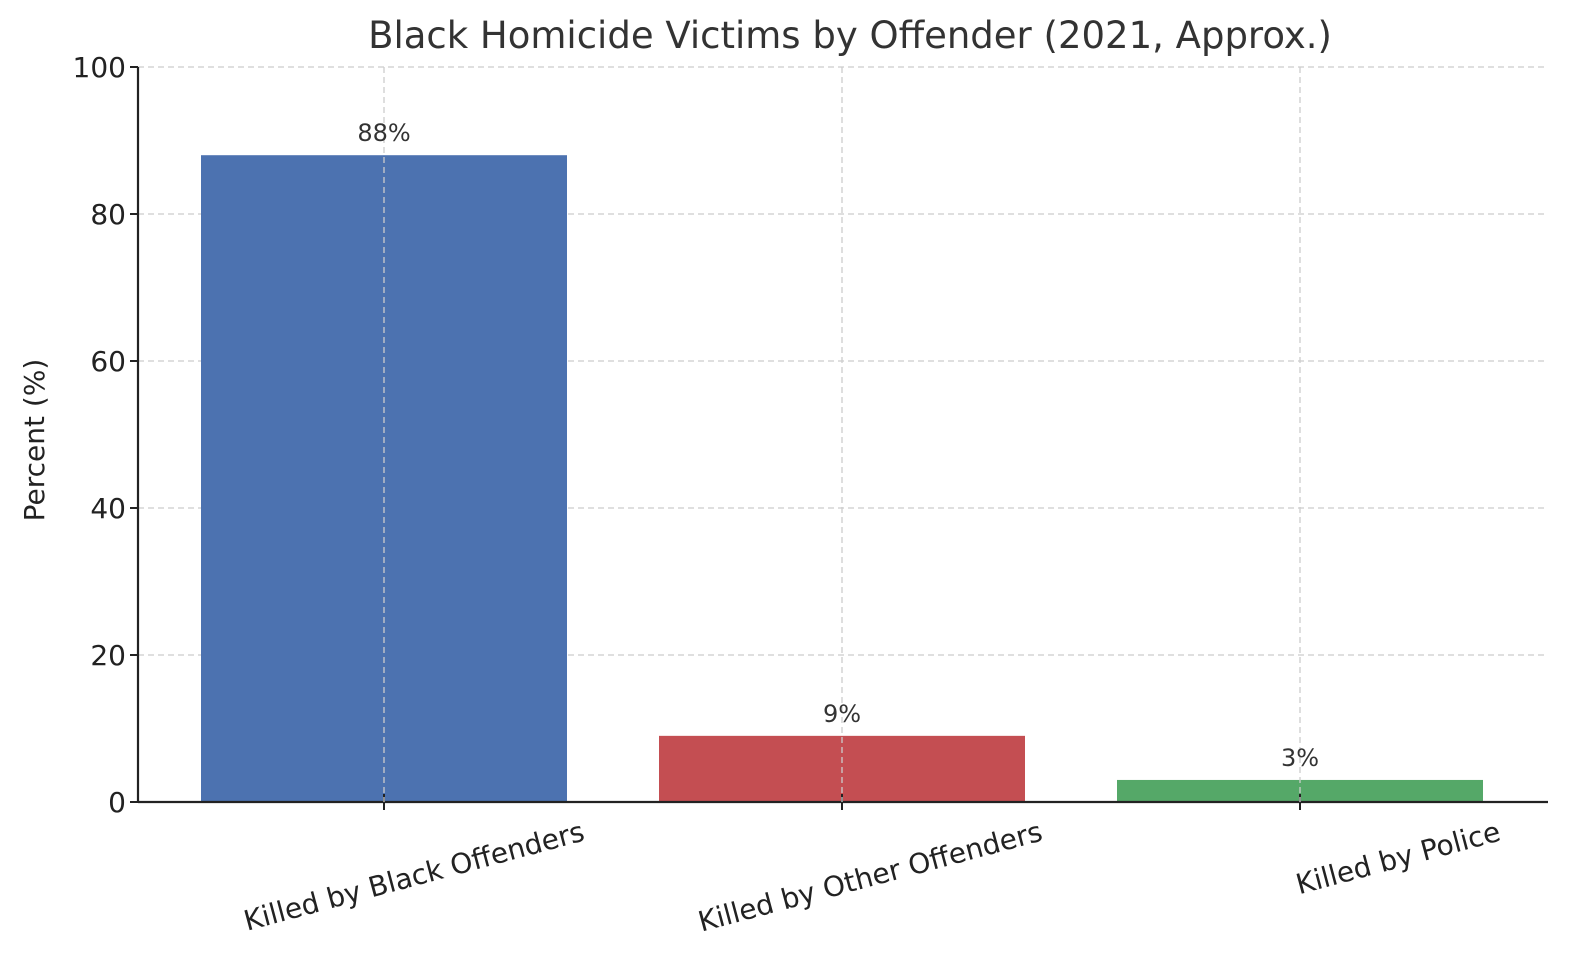  Describe the element at coordinates (413, 876) in the screenshot. I see `x-tick-label-0: Killed by Black Offenders` at that location.